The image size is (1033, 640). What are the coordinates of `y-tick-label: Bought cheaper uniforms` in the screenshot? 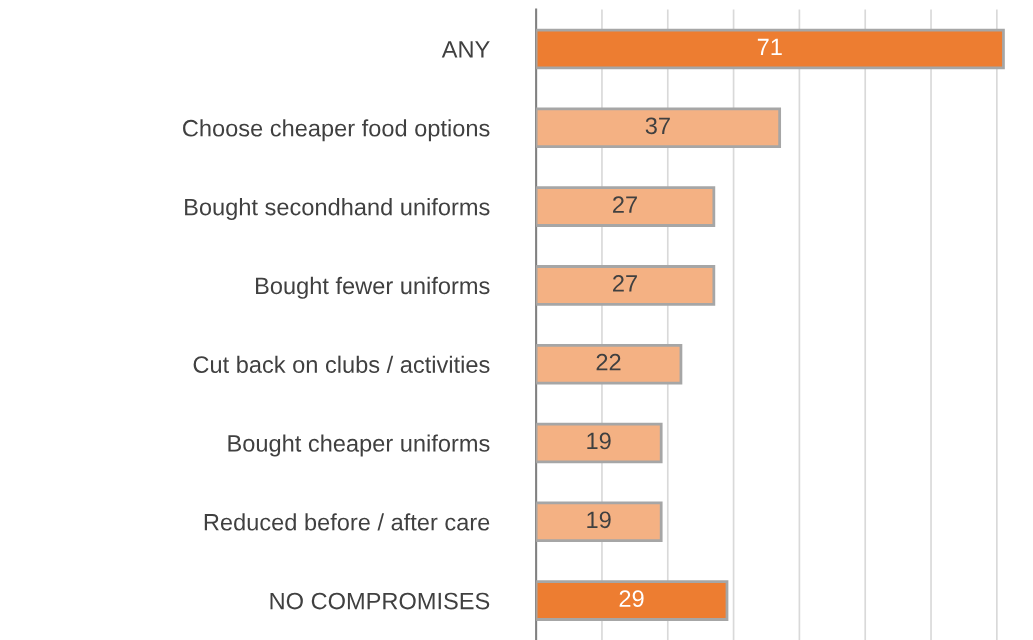 It's located at (359, 445).